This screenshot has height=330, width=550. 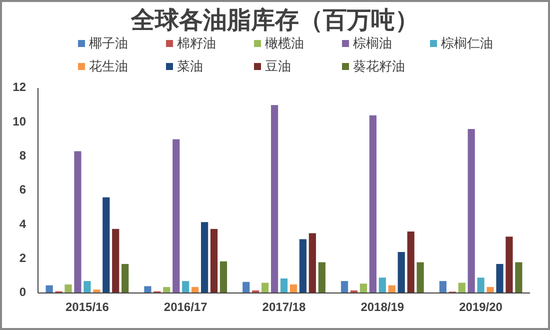 What do you see at coordinates (382, 307) in the screenshot?
I see `x-tick-label: 2018/19` at bounding box center [382, 307].